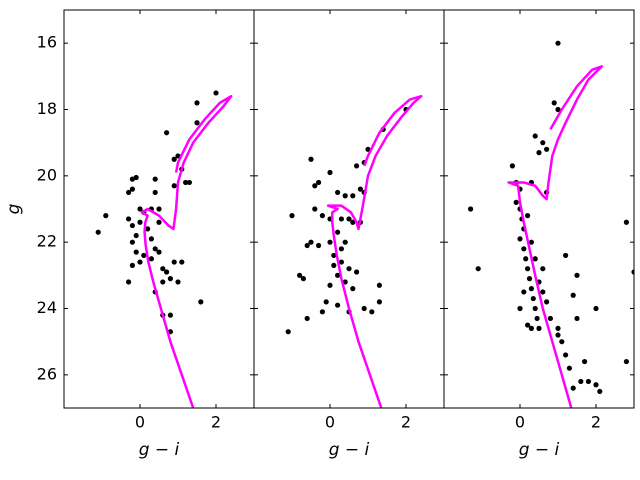 This screenshot has width=640, height=480. Describe the element at coordinates (47, 108) in the screenshot. I see `y-tick-label: 18` at that location.